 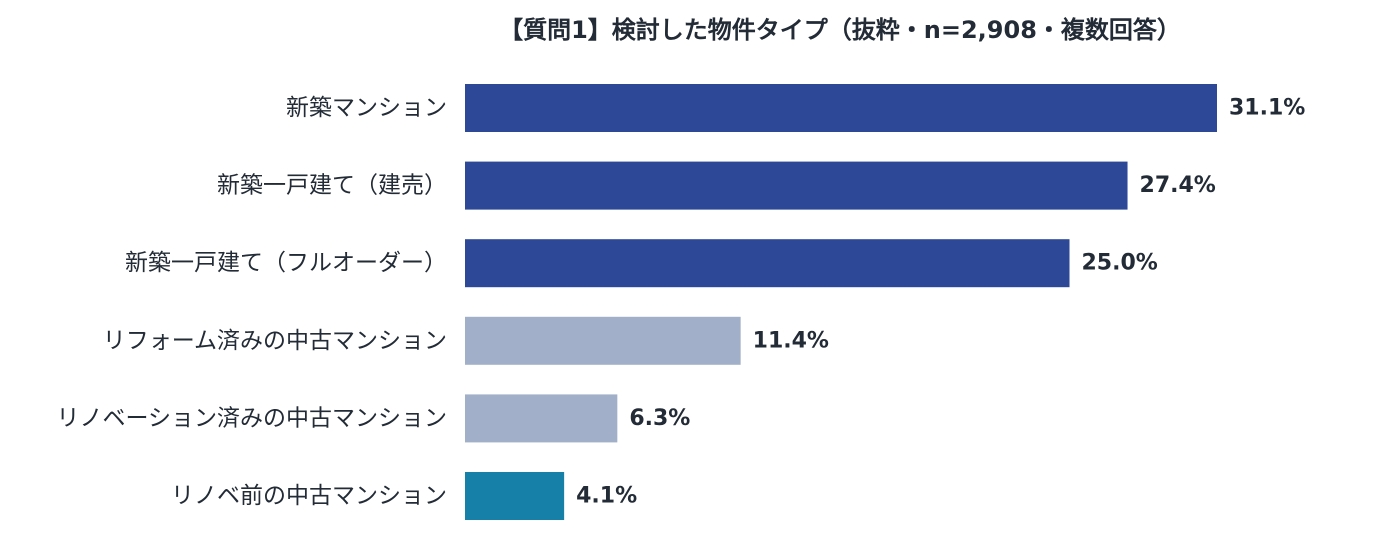 I want to click on value-label: 11.4%, so click(x=791, y=340).